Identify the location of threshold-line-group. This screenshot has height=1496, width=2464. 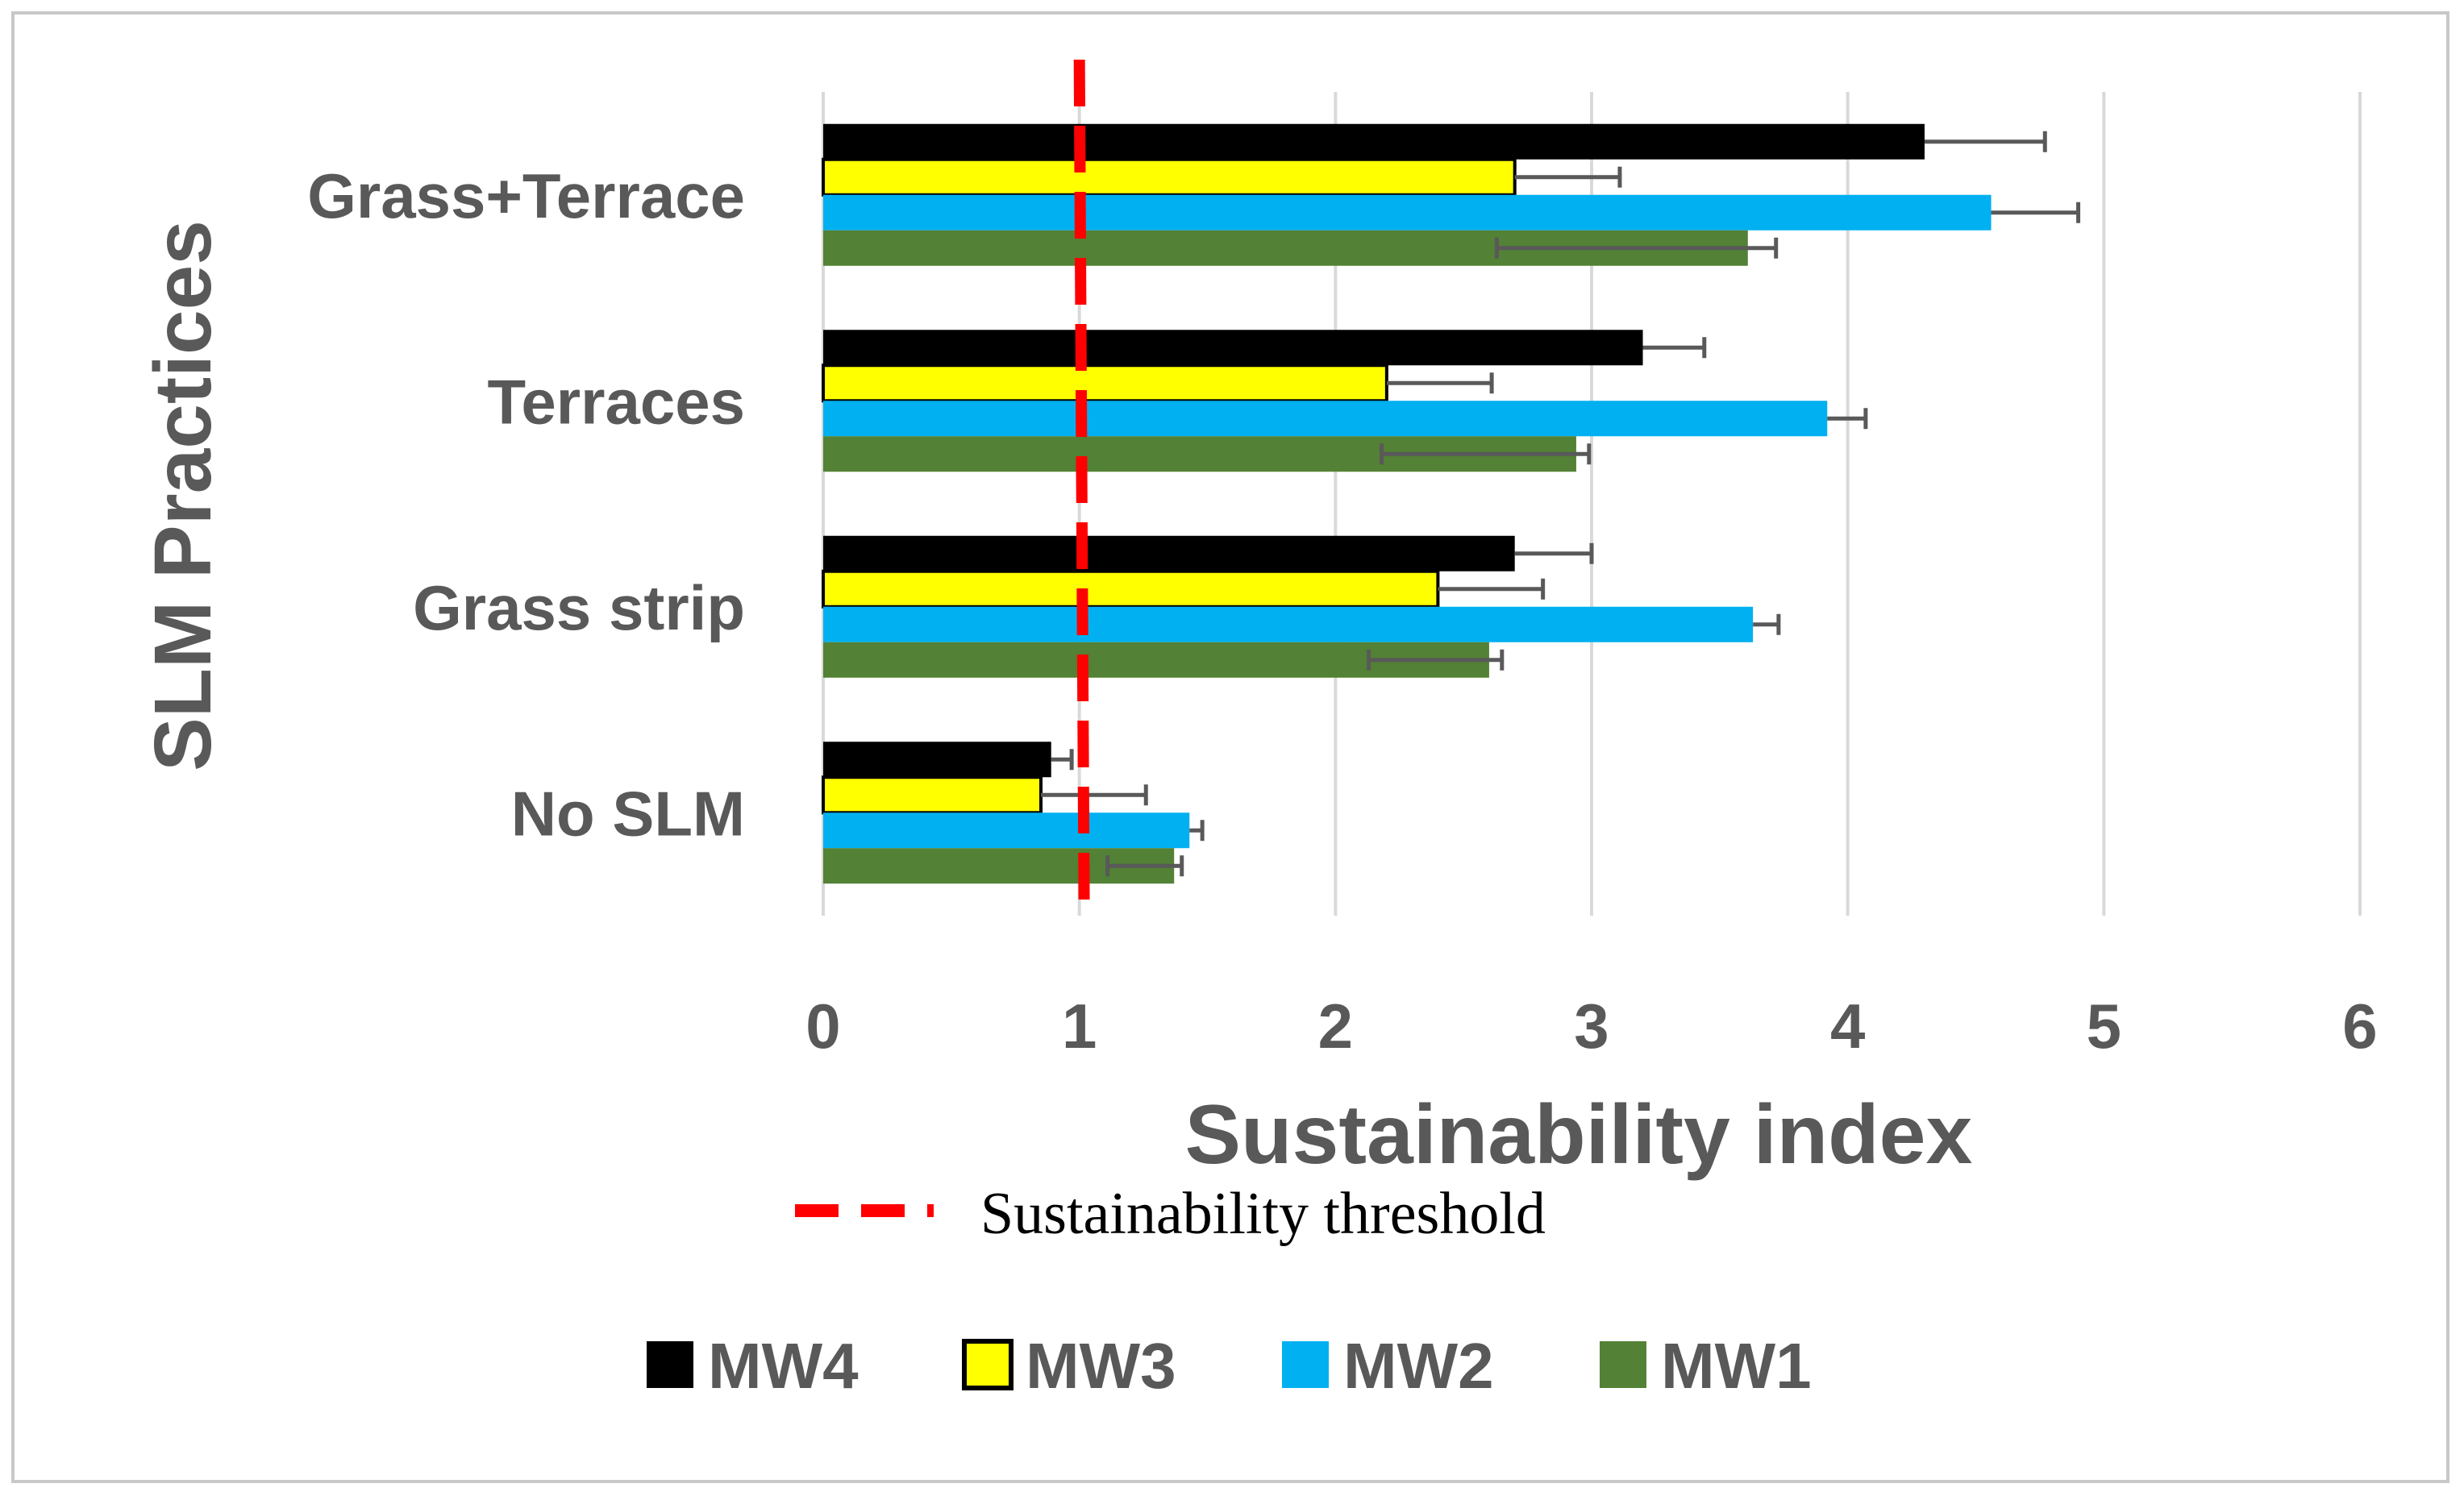
(1081, 488).